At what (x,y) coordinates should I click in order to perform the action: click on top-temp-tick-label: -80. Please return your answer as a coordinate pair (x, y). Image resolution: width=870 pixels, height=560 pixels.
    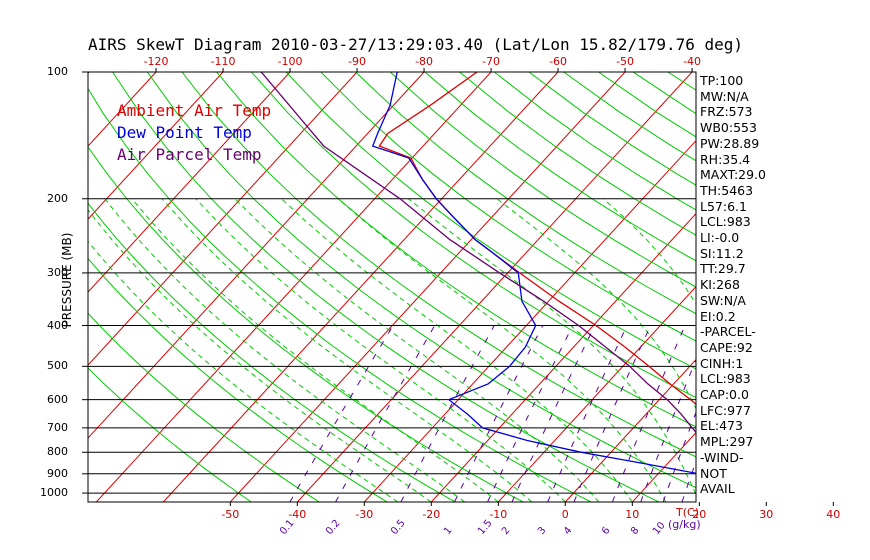
    Looking at the image, I should click on (424, 61).